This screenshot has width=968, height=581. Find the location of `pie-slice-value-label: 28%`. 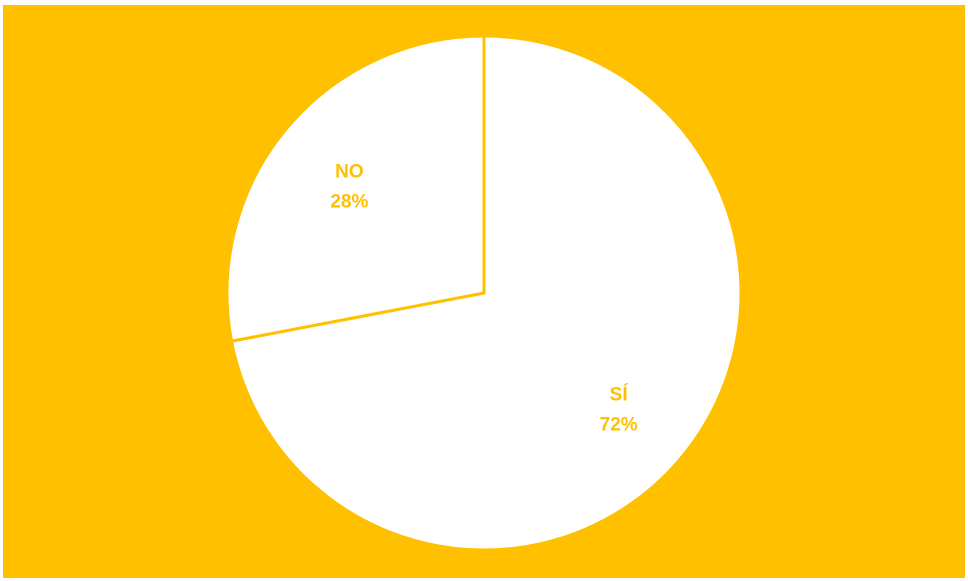

pie-slice-value-label: 28% is located at coordinates (349, 202).